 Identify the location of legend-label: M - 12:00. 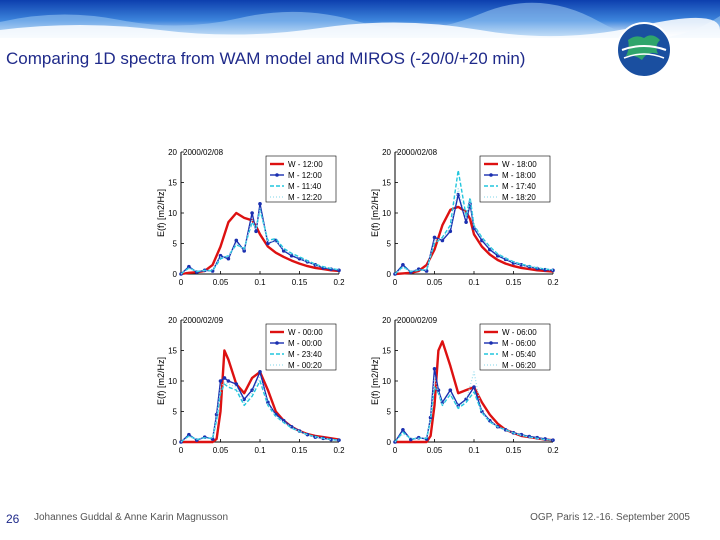
(305, 175).